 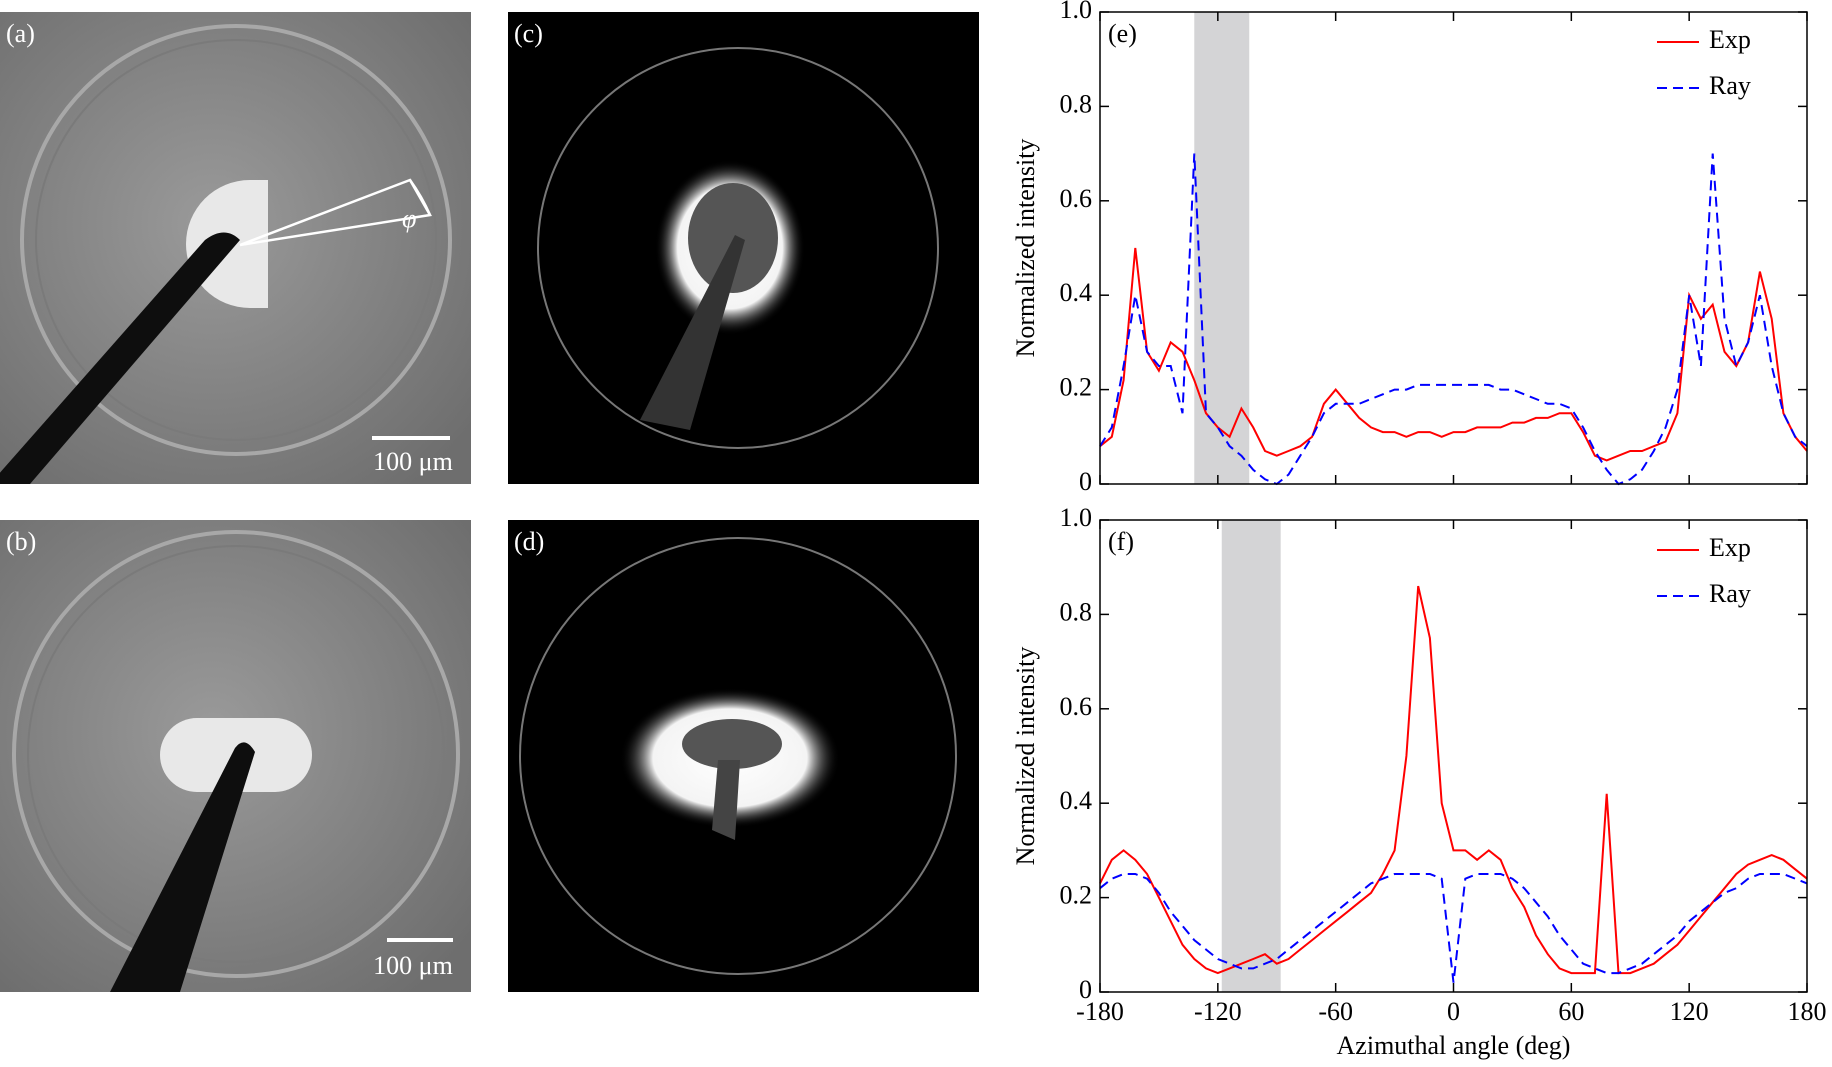 I want to click on x-tick-label: -180, so click(x=1100, y=1011).